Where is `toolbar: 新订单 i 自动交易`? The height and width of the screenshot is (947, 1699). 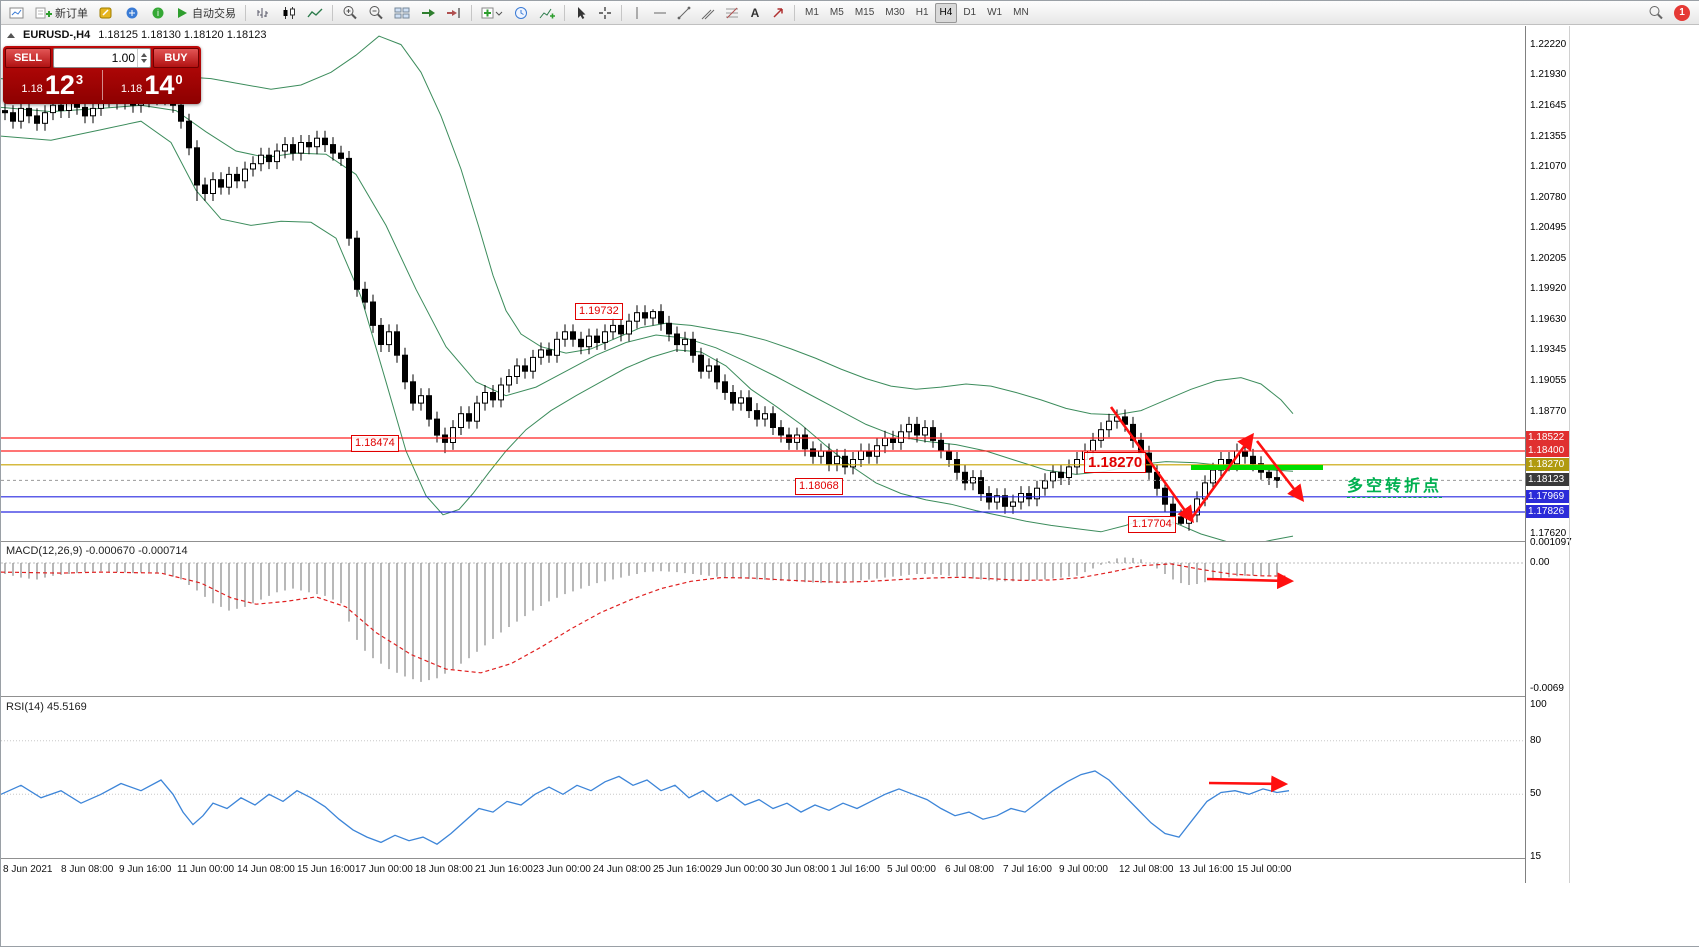
toolbar: 新订单 i 自动交易 is located at coordinates (850, 13).